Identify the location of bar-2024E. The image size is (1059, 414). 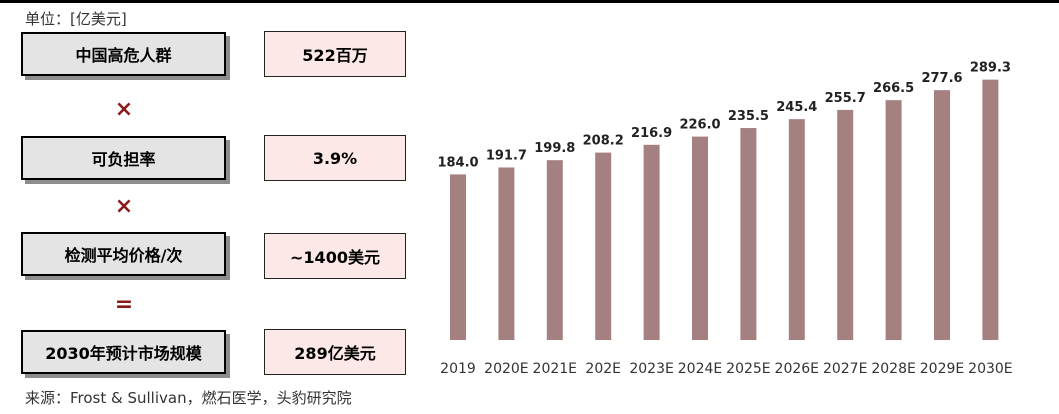
(700, 238).